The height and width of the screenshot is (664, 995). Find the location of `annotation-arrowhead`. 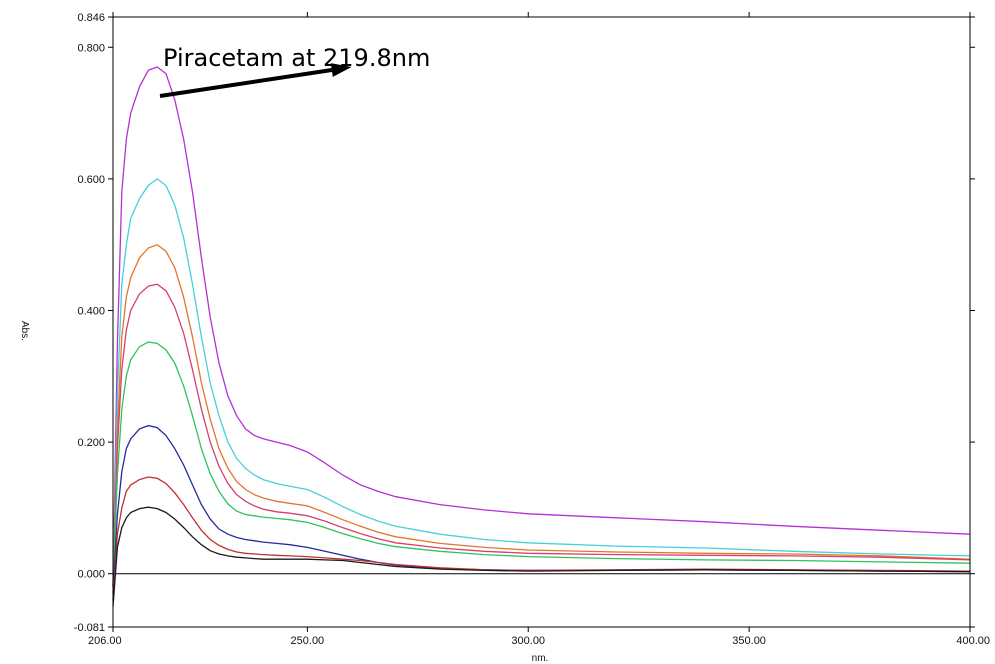

annotation-arrowhead is located at coordinates (341, 70).